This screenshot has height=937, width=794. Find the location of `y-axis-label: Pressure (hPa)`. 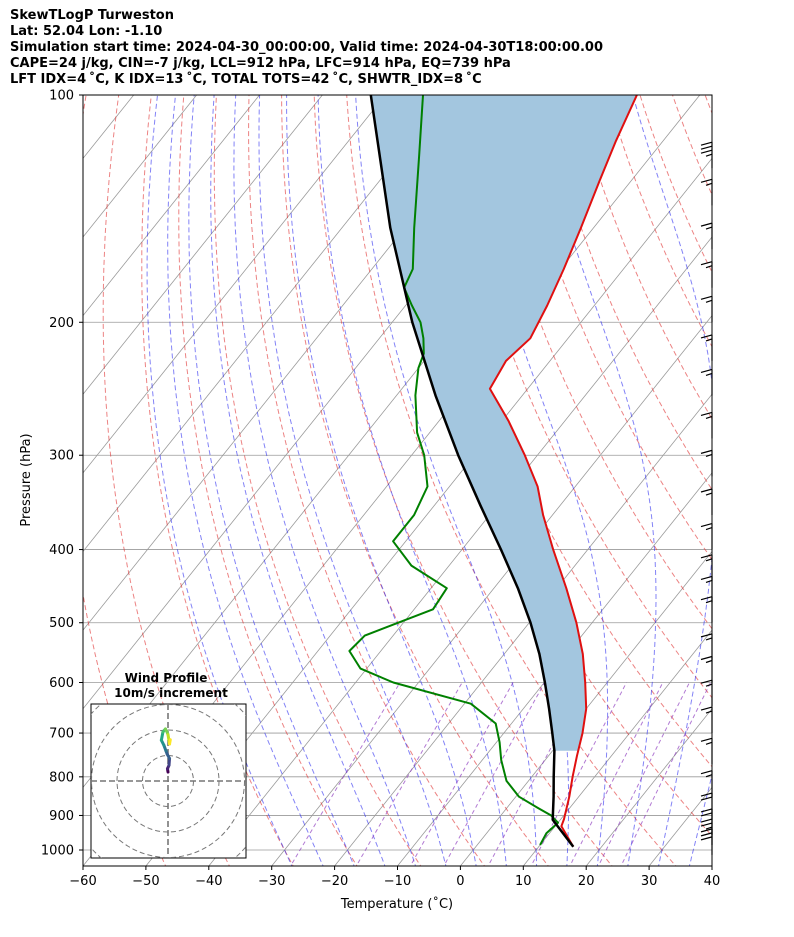

y-axis-label: Pressure (hPa) is located at coordinates (26, 479).